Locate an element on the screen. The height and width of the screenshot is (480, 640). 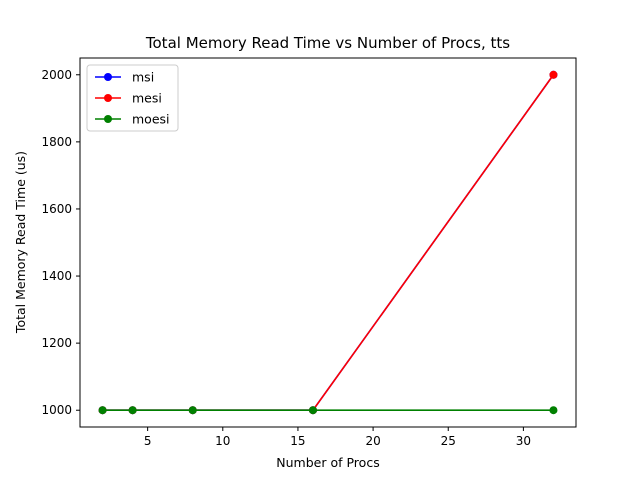
x-tick-label: 15 is located at coordinates (297, 441).